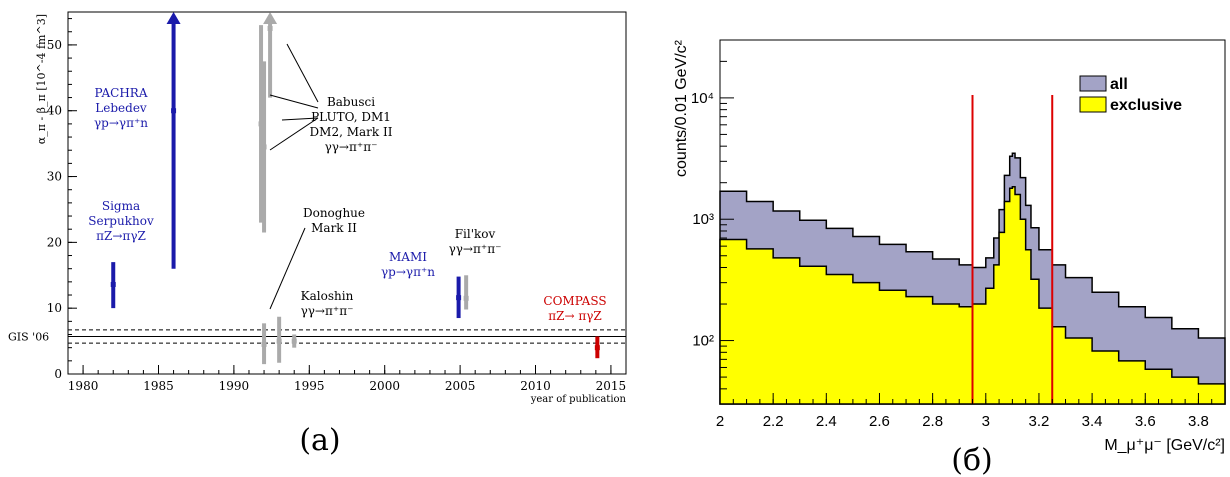 The image size is (1230, 477). I want to click on annotation-text: Lebedev, so click(121, 108).